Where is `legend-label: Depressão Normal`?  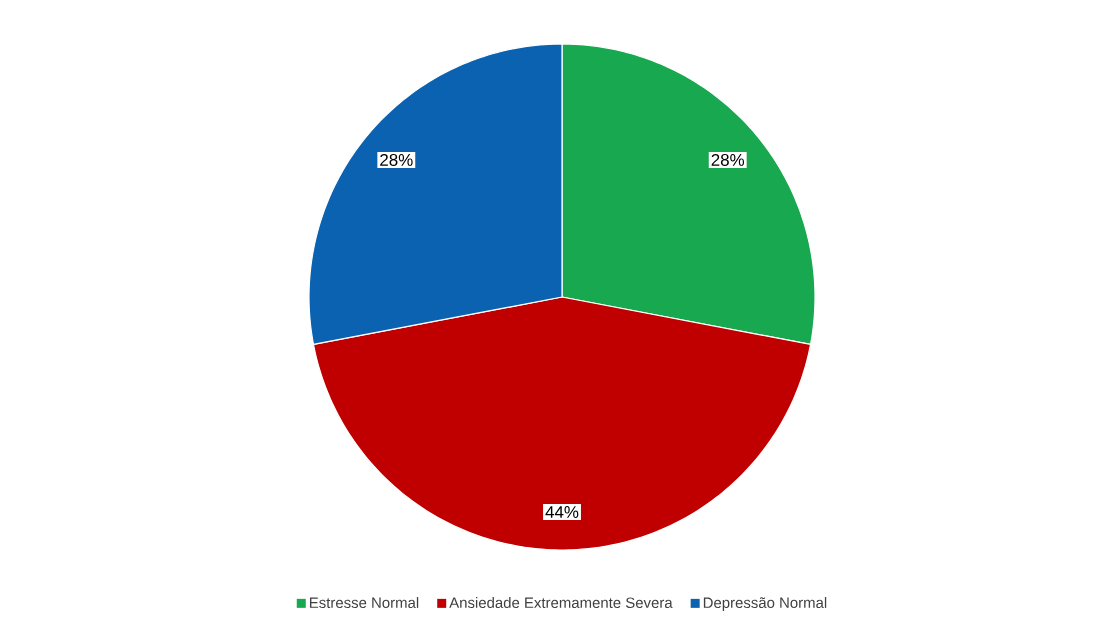 legend-label: Depressão Normal is located at coordinates (765, 604).